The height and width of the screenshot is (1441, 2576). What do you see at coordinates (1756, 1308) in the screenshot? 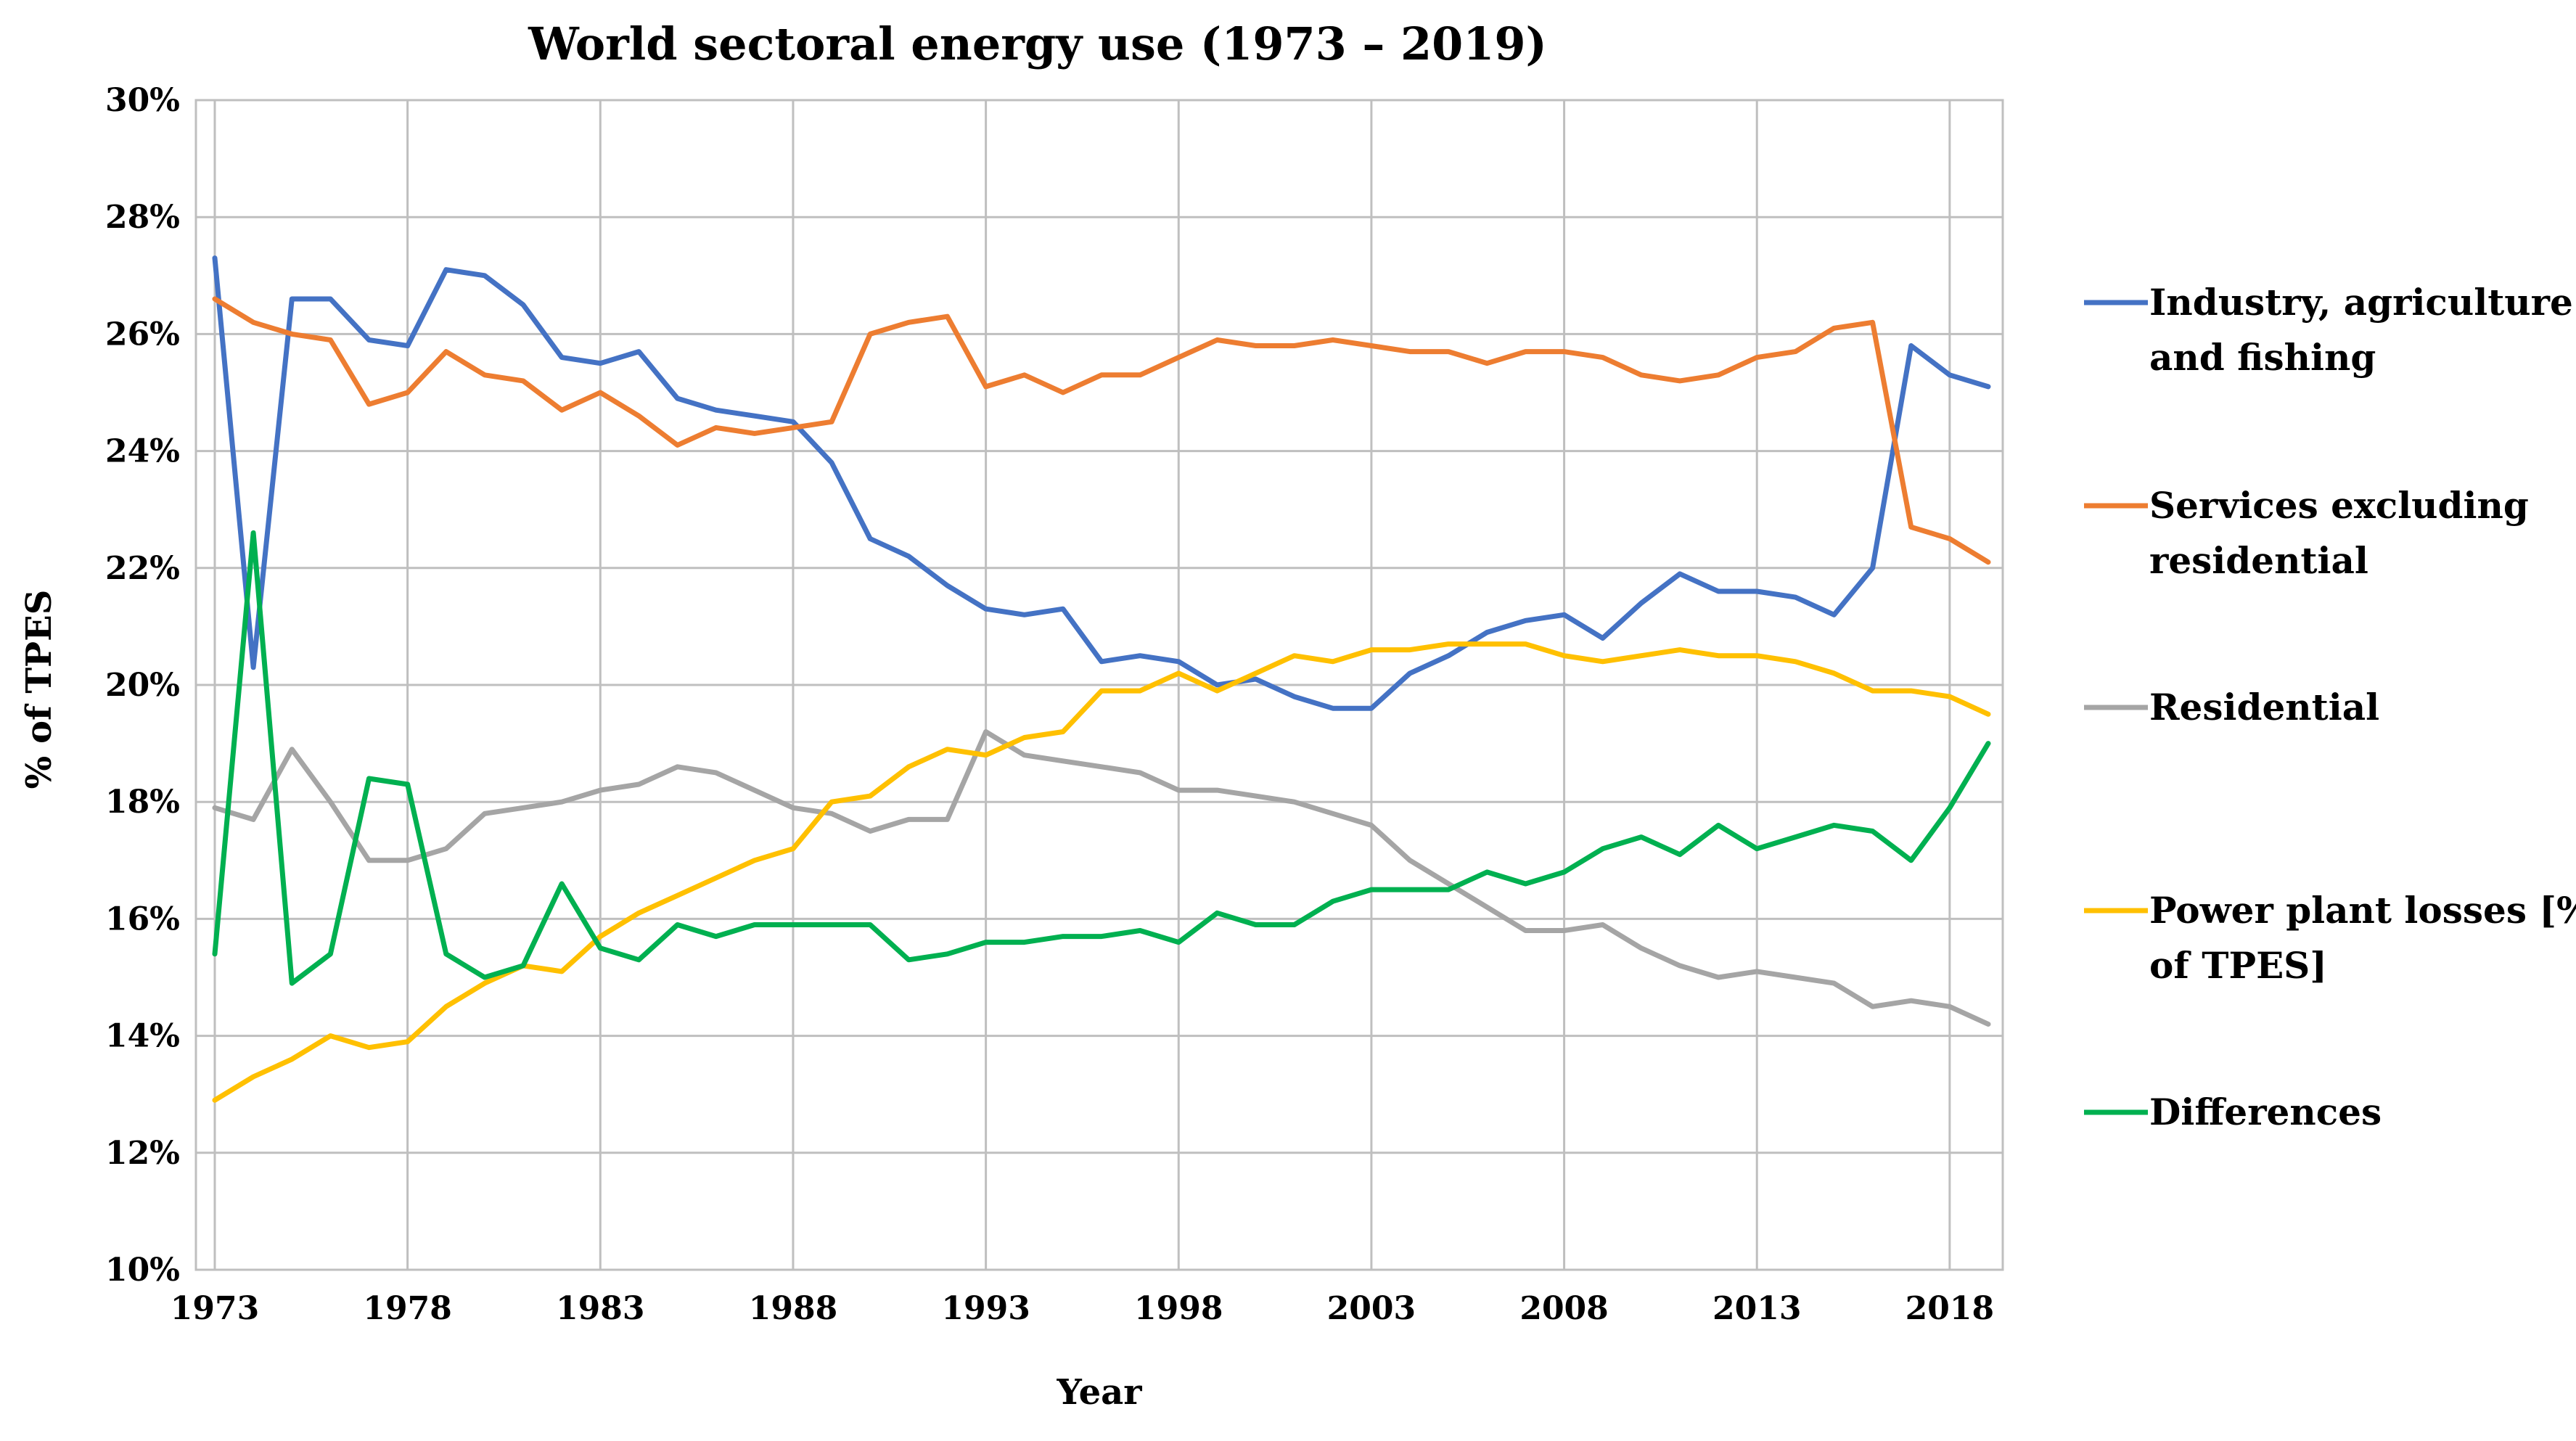
I see `x-tick-label: 2013` at bounding box center [1756, 1308].